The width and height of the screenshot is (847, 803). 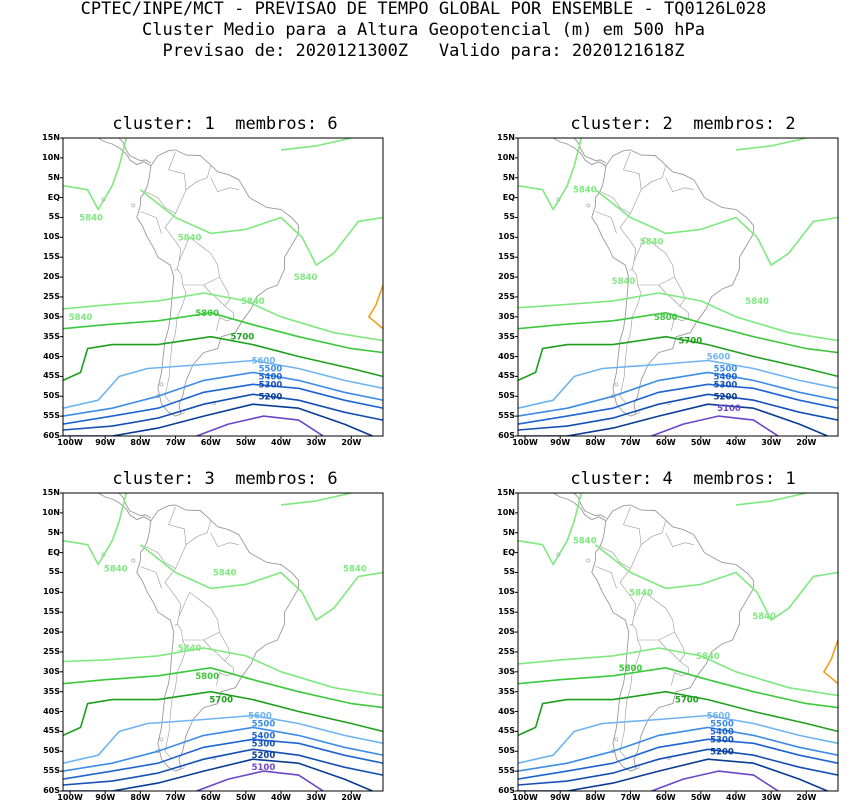 What do you see at coordinates (719, 358) in the screenshot?
I see `contour-label: 5600` at bounding box center [719, 358].